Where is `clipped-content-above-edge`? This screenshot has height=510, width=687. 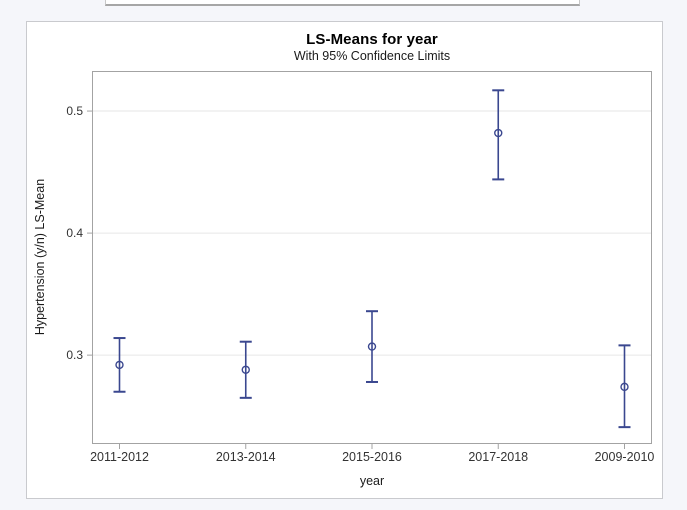 clipped-content-above-edge is located at coordinates (342, 3).